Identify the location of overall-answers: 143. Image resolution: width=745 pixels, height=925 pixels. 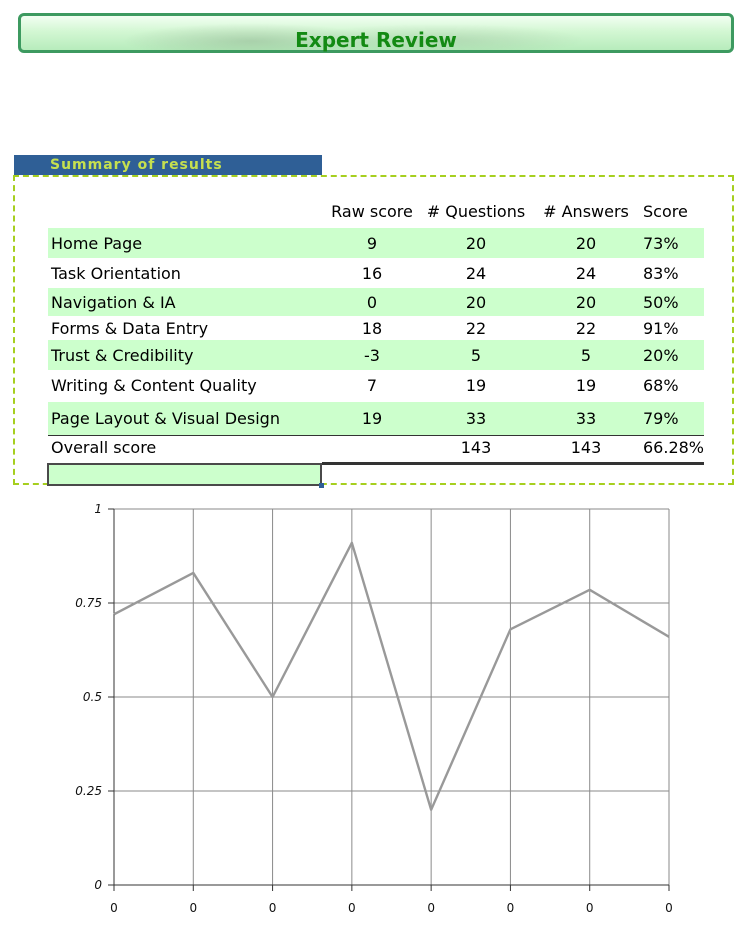
(586, 447).